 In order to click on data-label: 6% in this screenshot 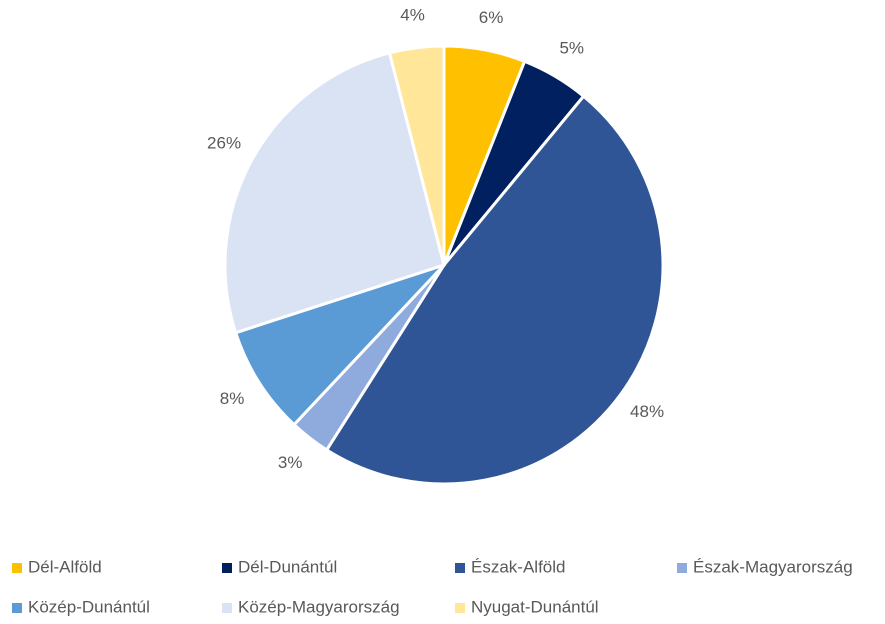, I will do `click(491, 17)`.